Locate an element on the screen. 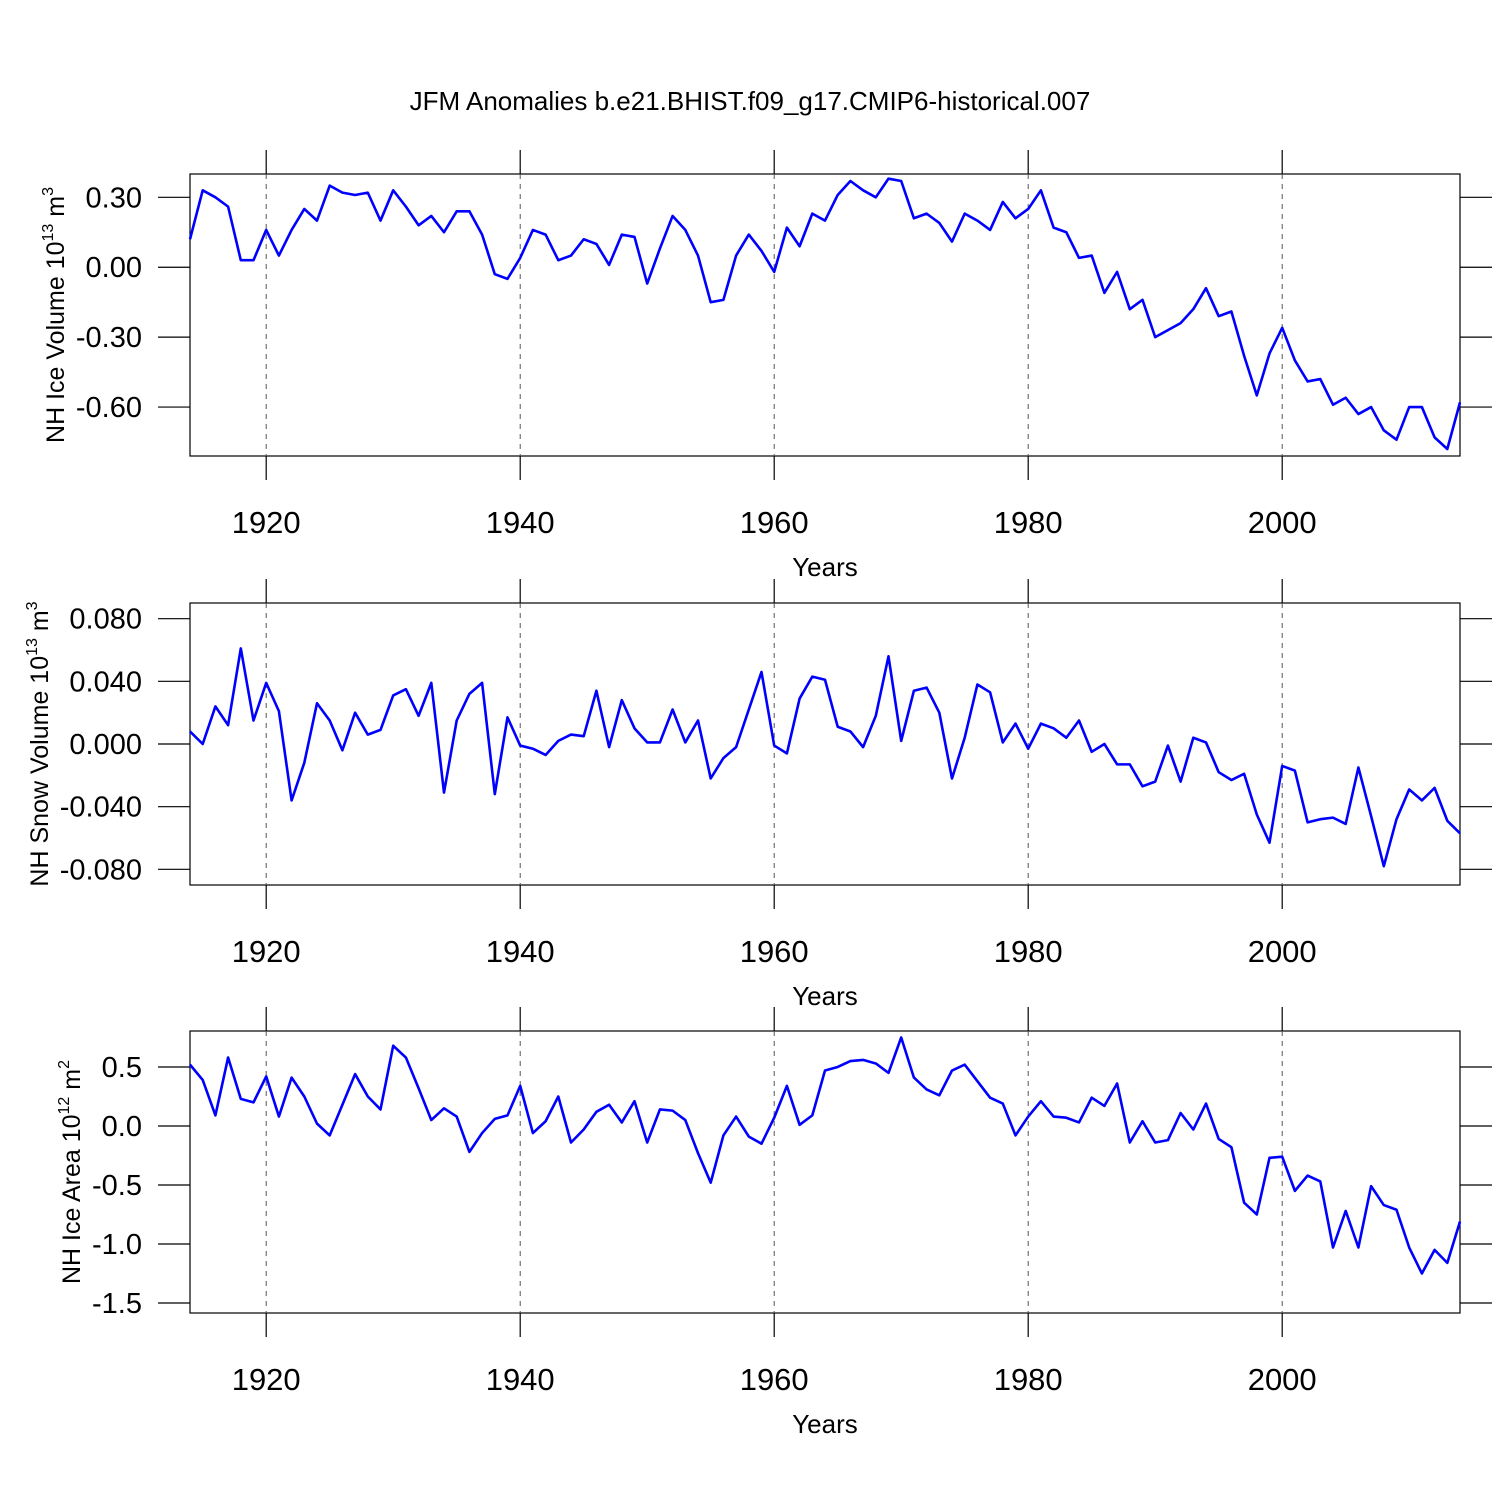  y-axis-title-exponent: 12 is located at coordinates (64, 1106).